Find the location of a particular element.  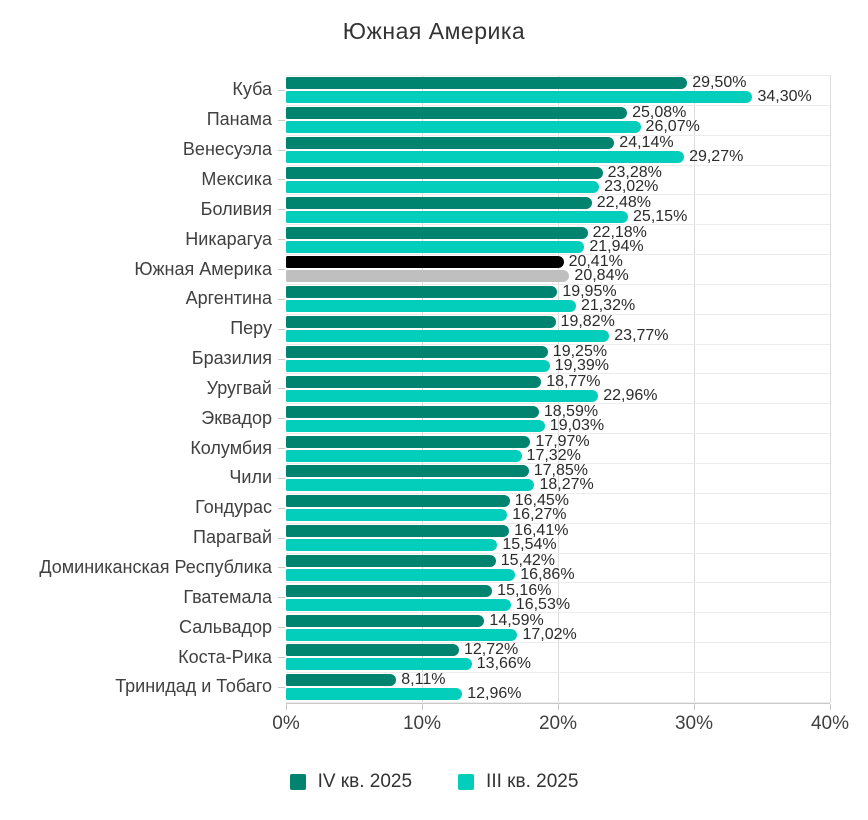

value-label: 24,14% is located at coordinates (646, 143).